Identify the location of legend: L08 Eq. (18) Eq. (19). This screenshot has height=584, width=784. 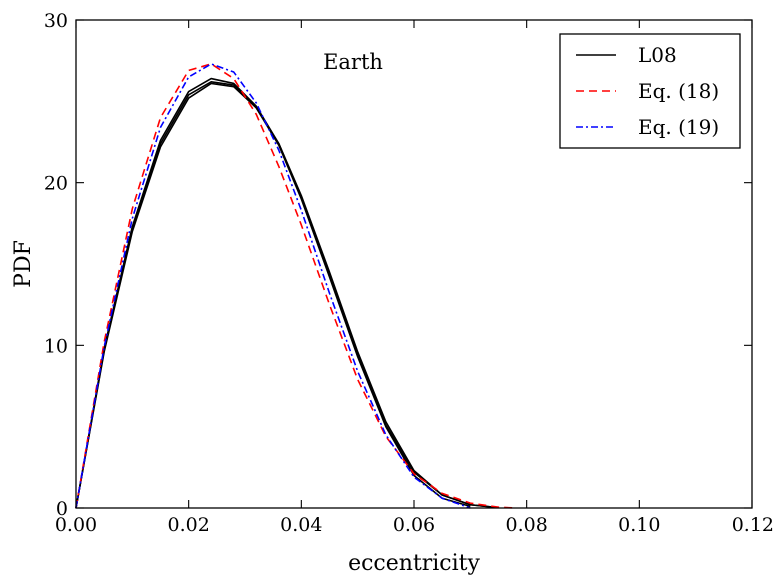
(650, 91).